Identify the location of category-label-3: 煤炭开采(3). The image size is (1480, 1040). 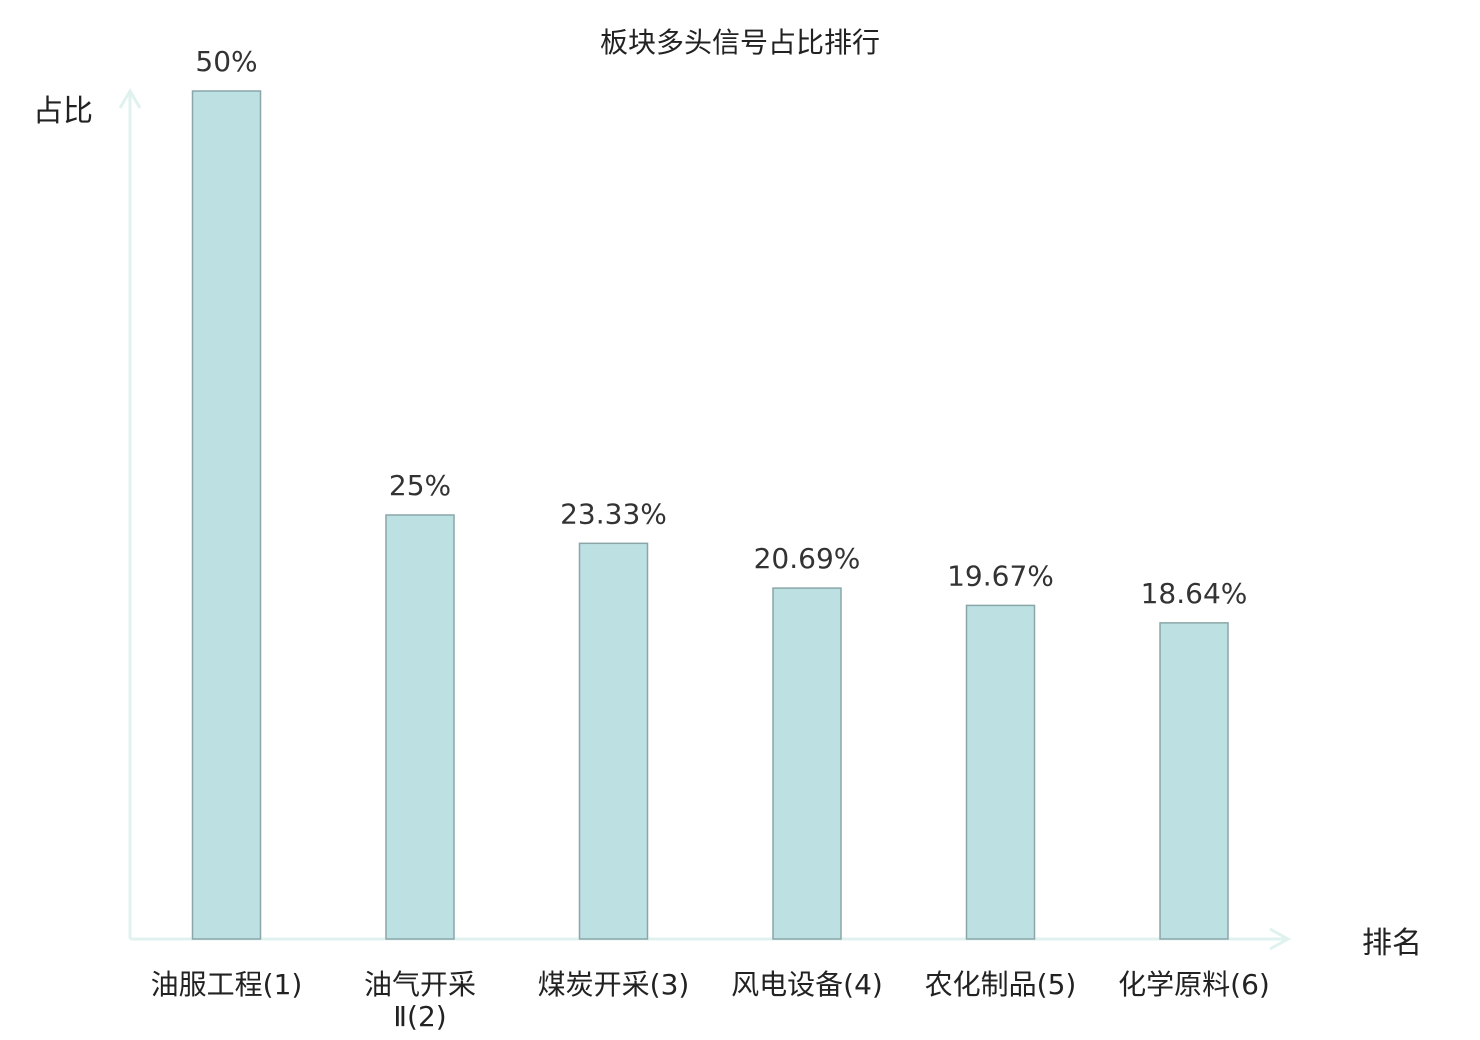
(614, 984).